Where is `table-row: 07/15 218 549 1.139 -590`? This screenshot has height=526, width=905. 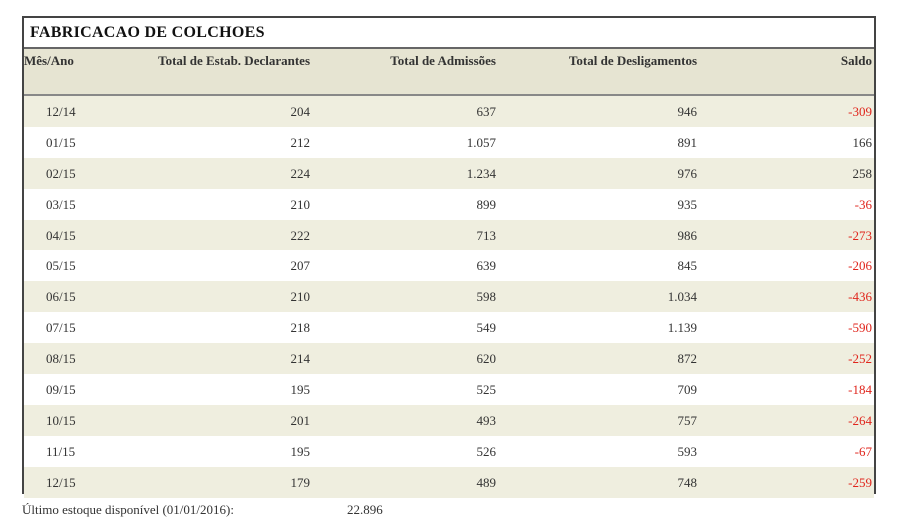 table-row: 07/15 218 549 1.139 -590 is located at coordinates (449, 327).